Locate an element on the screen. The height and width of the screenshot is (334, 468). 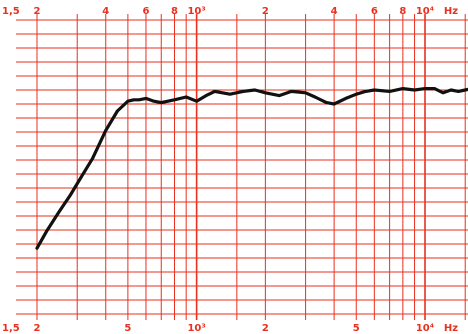
bottom-tick-label: 10⁴ is located at coordinates (425, 328).